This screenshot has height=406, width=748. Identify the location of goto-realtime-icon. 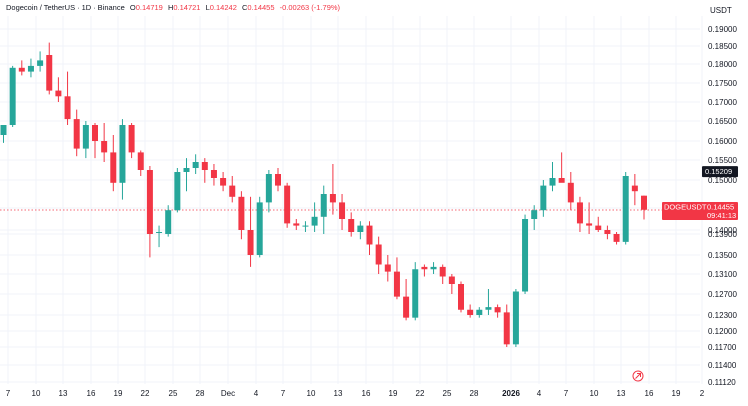
(638, 376).